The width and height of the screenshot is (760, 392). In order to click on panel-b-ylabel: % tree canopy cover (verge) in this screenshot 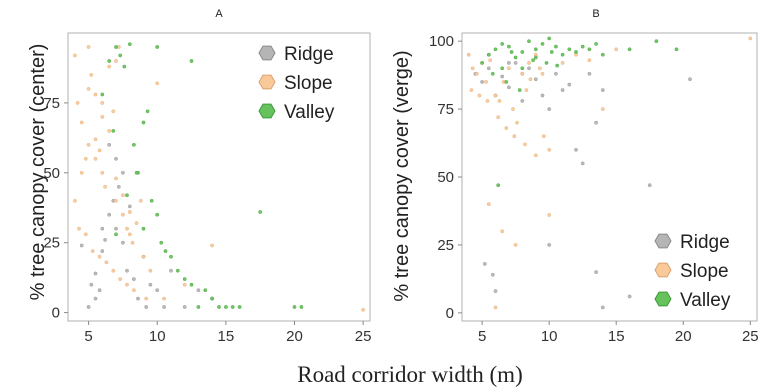, I will do `click(402, 175)`.